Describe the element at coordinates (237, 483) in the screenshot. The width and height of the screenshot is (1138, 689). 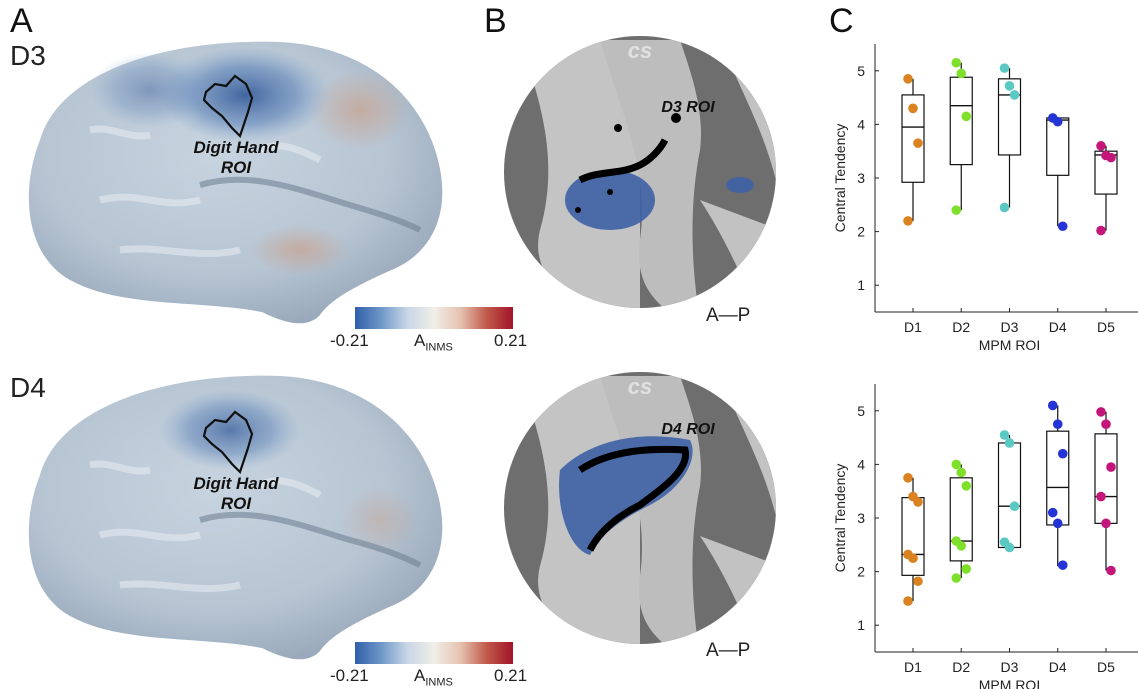
I see `brain-roi-label-line1-d4: Digit Hand` at that location.